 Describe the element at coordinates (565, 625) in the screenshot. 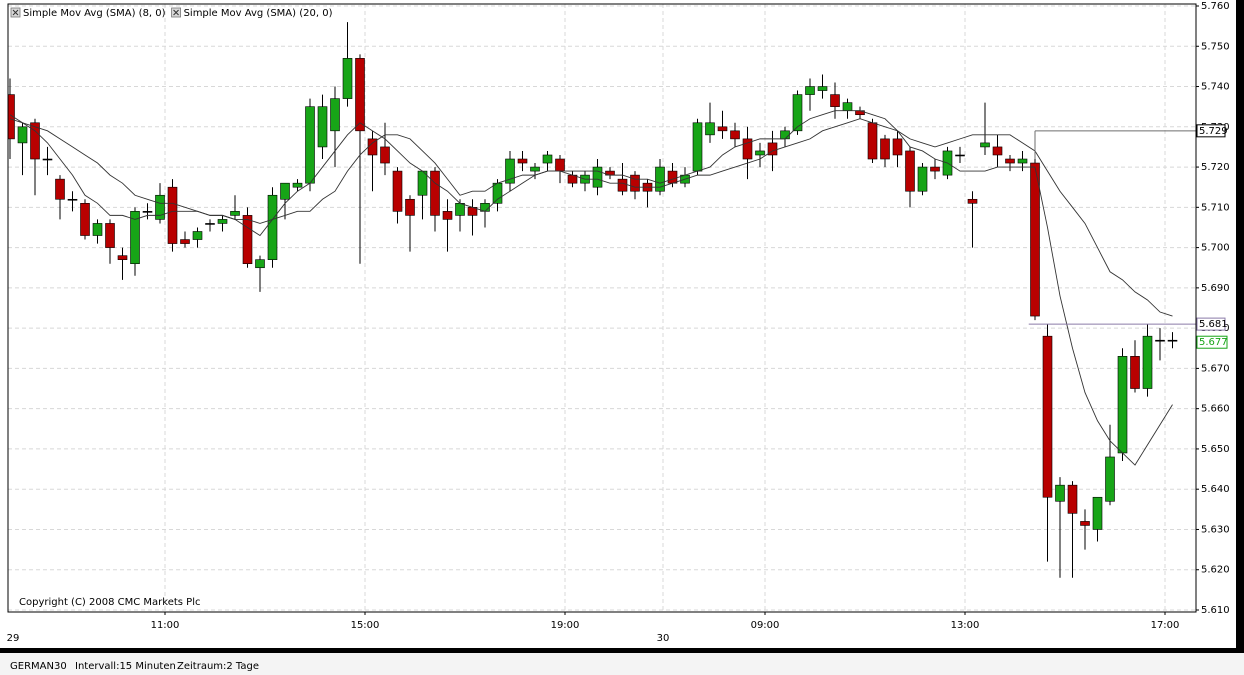

I see `x-tick-label: 19:00` at that location.